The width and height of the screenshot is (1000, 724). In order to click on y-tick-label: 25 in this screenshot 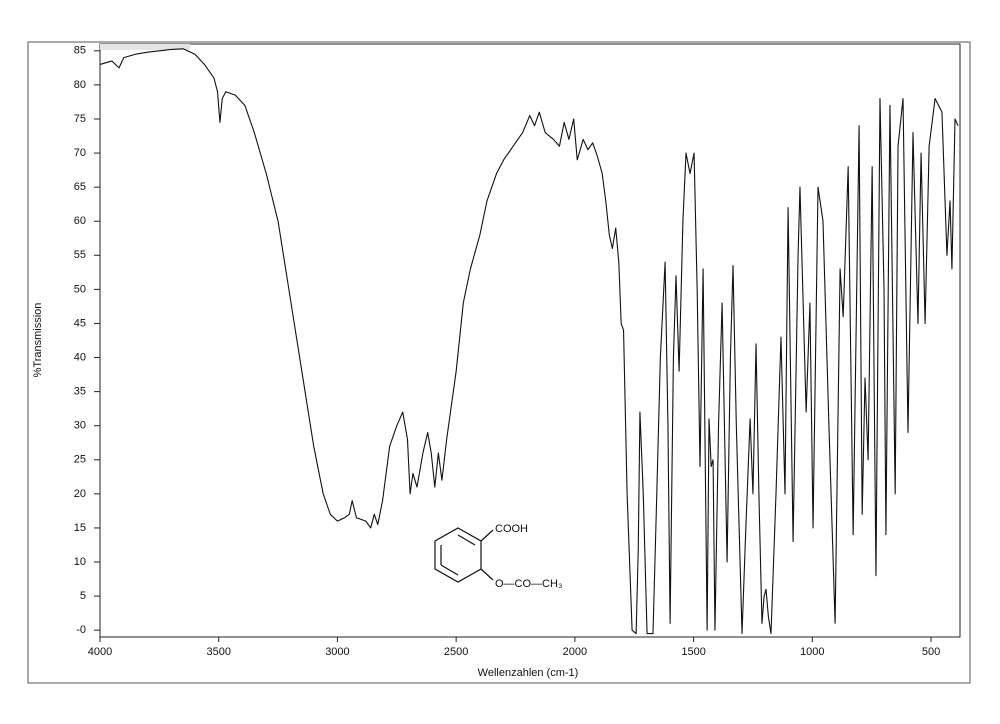, I will do `click(80, 460)`.